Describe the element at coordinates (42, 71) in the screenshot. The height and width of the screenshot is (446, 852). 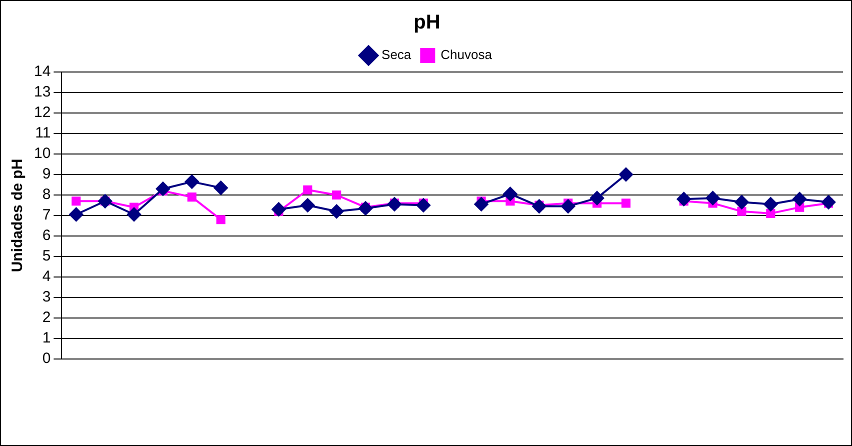
I see `y-tick-label: 14` at that location.